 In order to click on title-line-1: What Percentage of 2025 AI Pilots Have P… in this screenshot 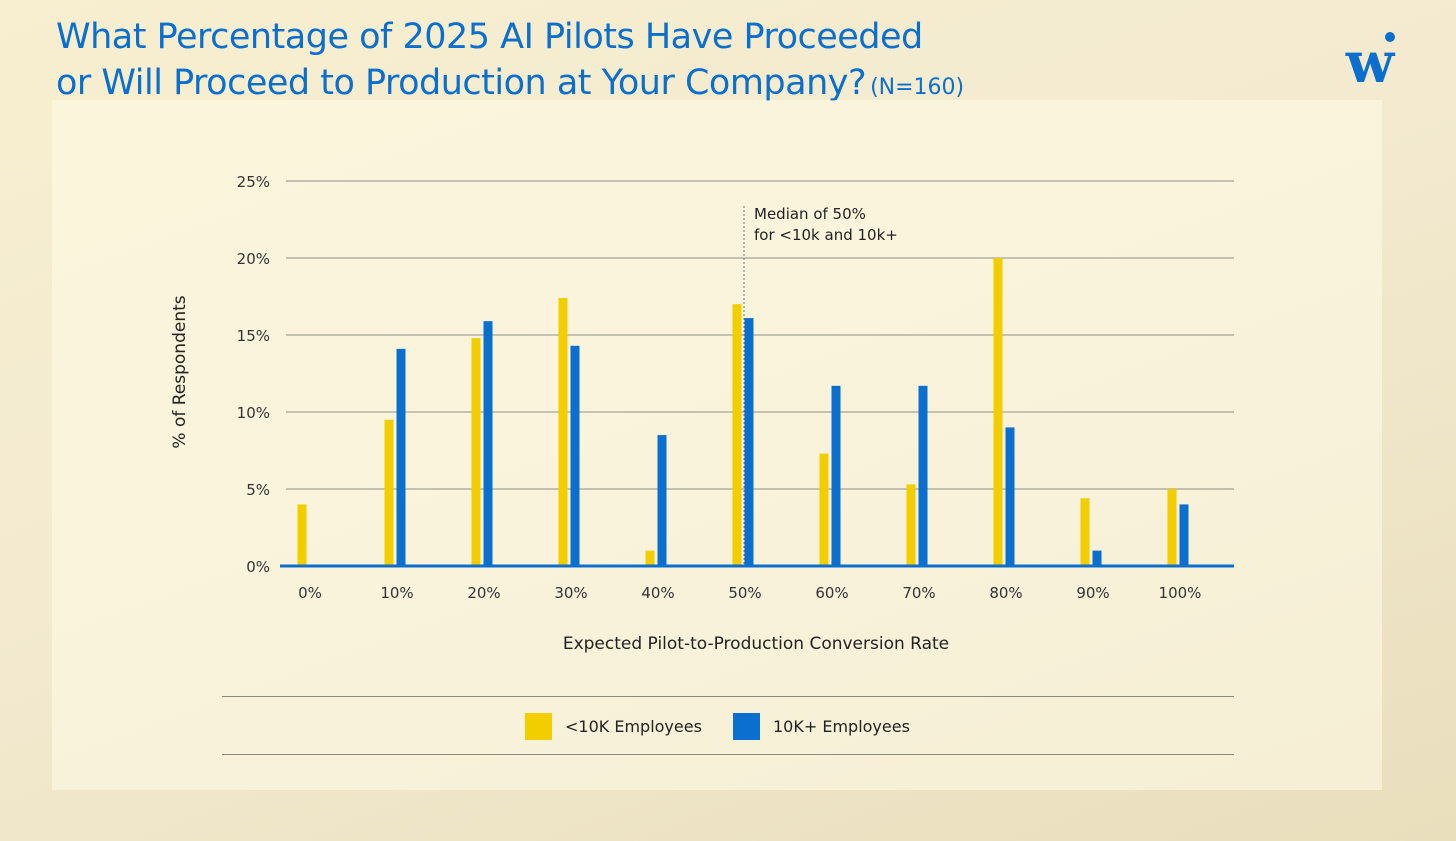, I will do `click(489, 37)`.